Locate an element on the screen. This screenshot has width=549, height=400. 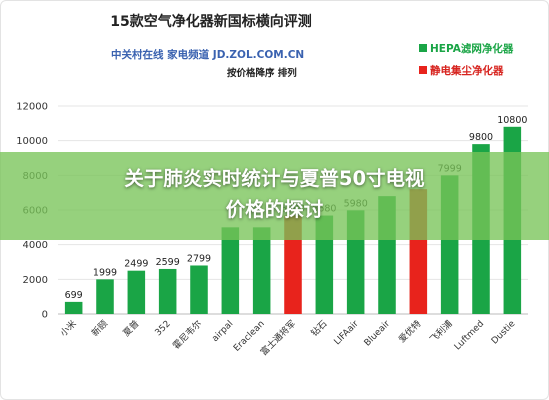
y-tick-label: 0 is located at coordinates (45, 315).